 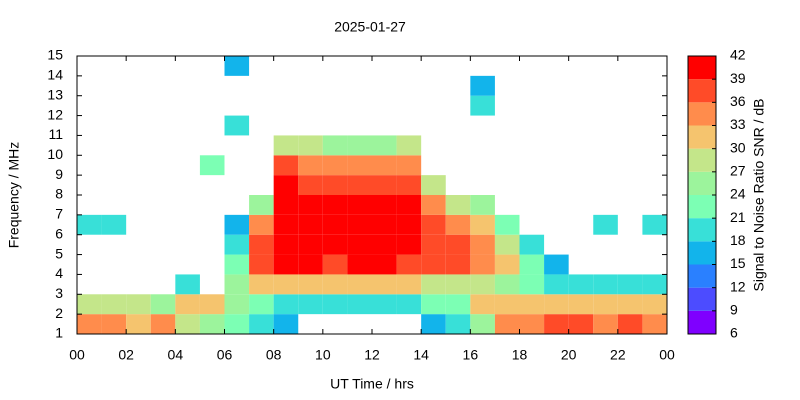 What do you see at coordinates (734, 333) in the screenshot?
I see `colorbar-tick-label: 6` at bounding box center [734, 333].